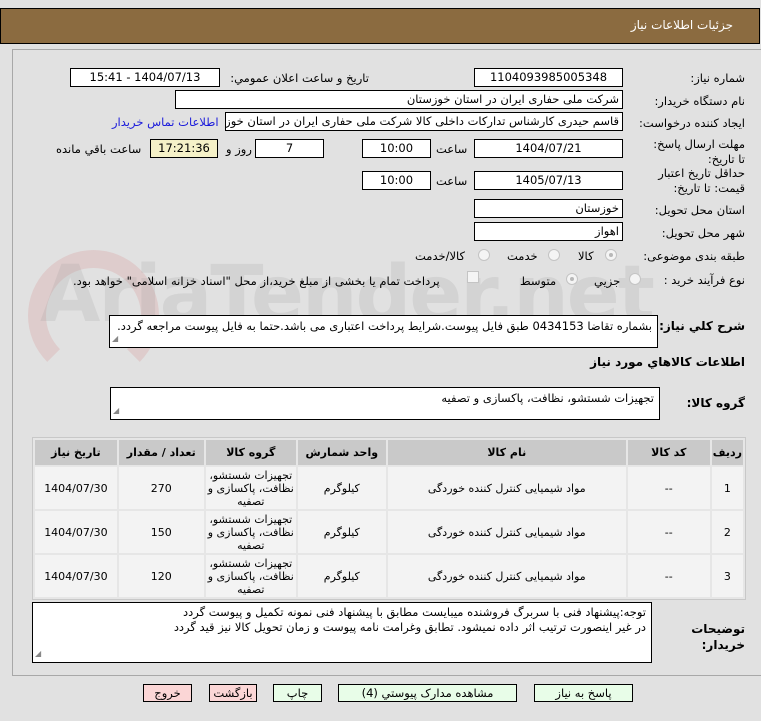 This screenshot has height=721, width=761. I want to click on print-button: چاپ, so click(297, 693).